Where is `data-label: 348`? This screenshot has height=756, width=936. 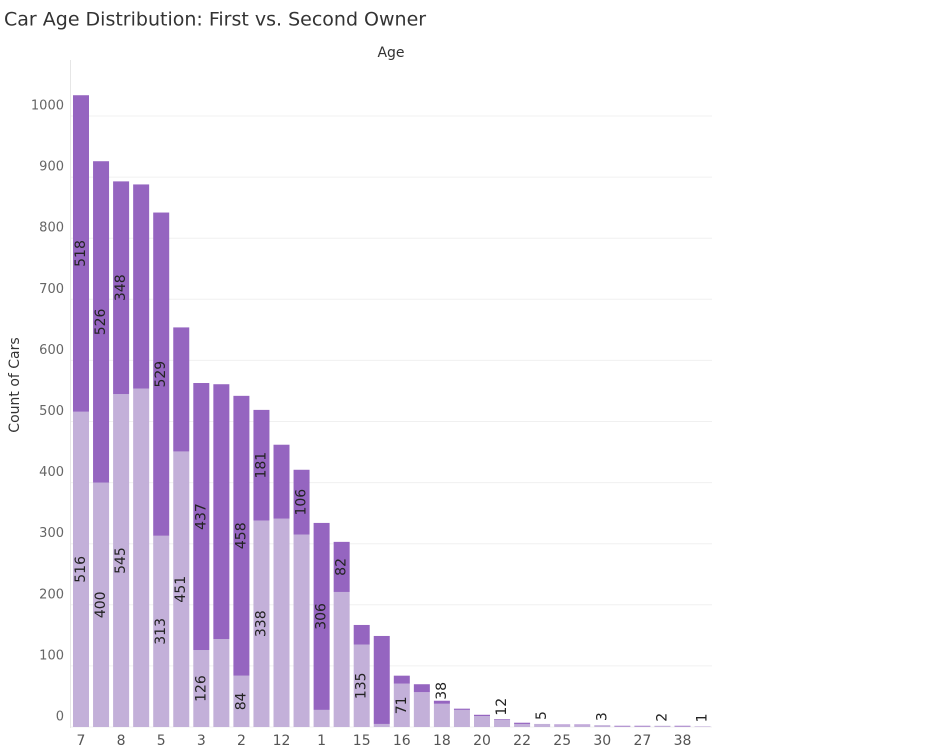
data-label: 348 is located at coordinates (121, 287).